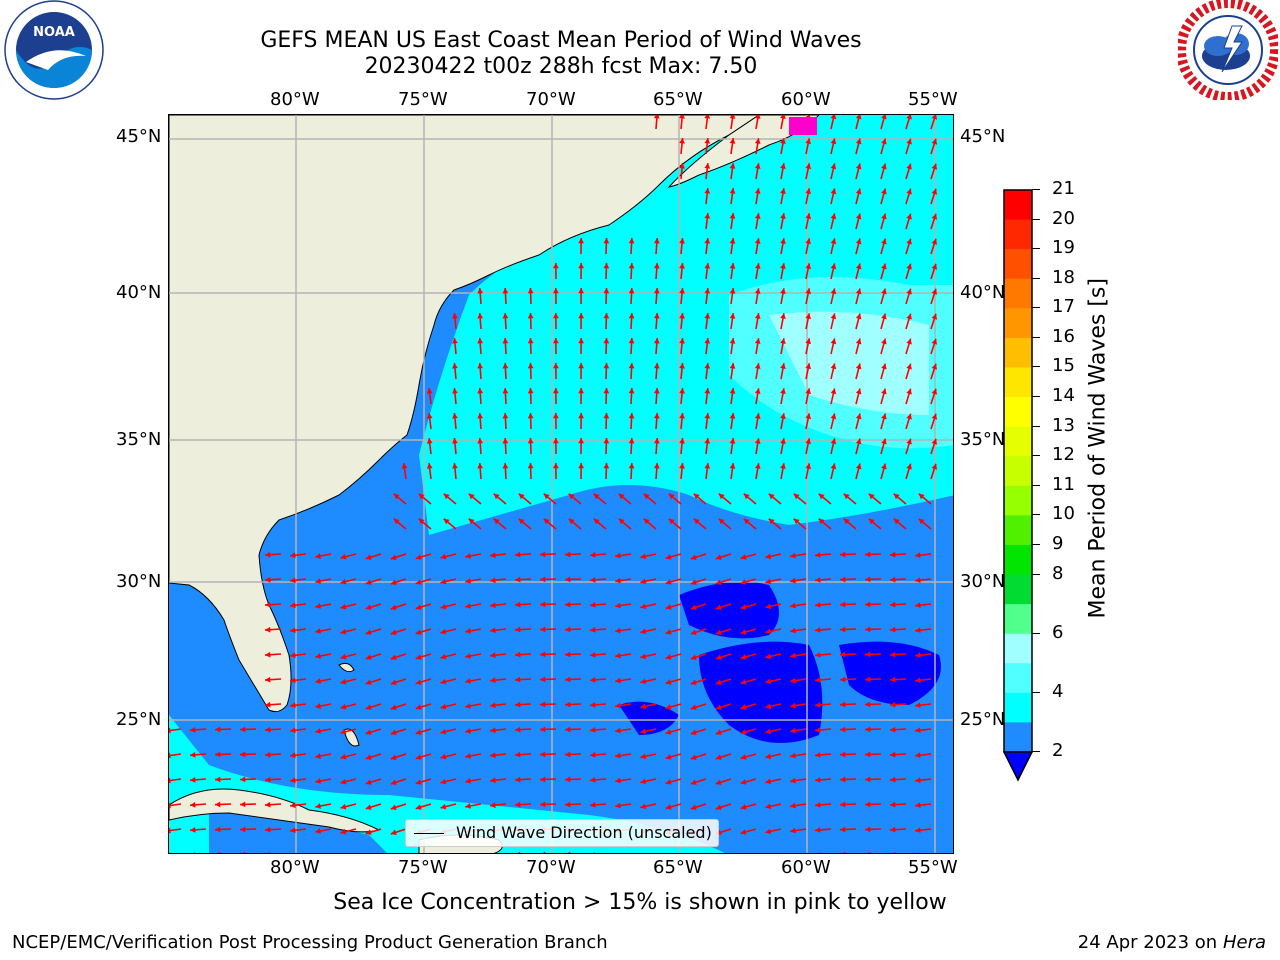 The height and width of the screenshot is (960, 1280). Describe the element at coordinates (1058, 573) in the screenshot. I see `colorbar-tick-label: 8` at that location.